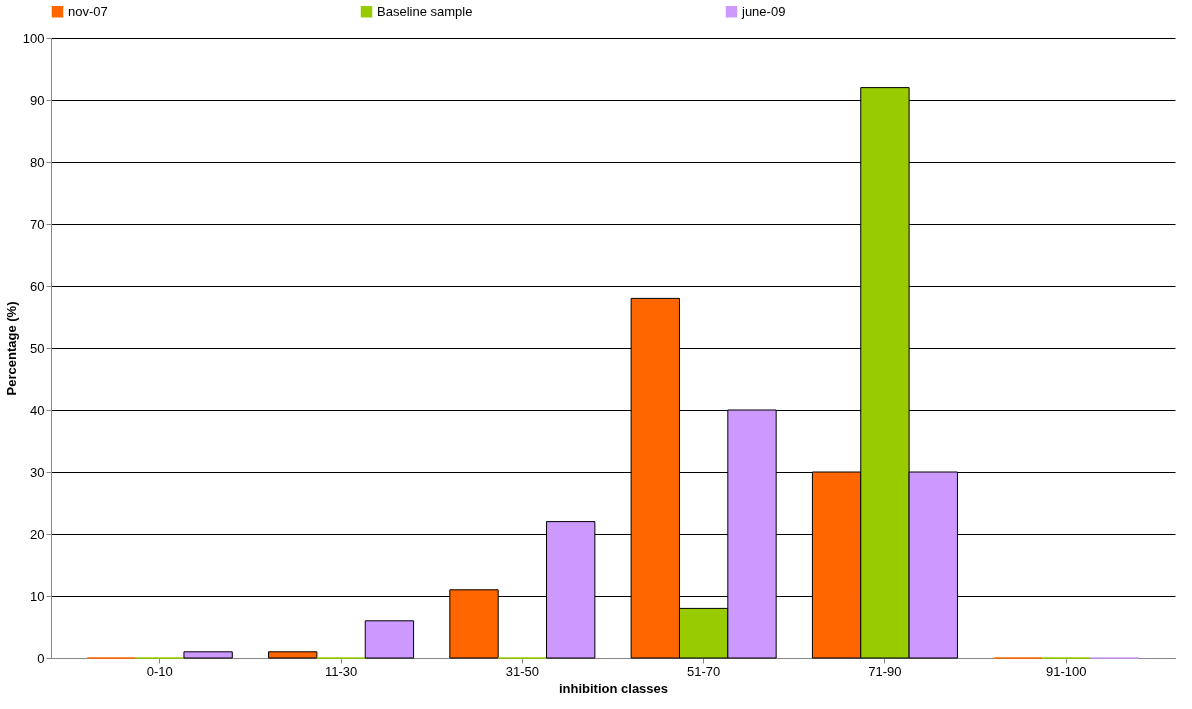 Image resolution: width=1192 pixels, height=709 pixels. Describe the element at coordinates (33, 38) in the screenshot. I see `y-tick-label: 100` at that location.